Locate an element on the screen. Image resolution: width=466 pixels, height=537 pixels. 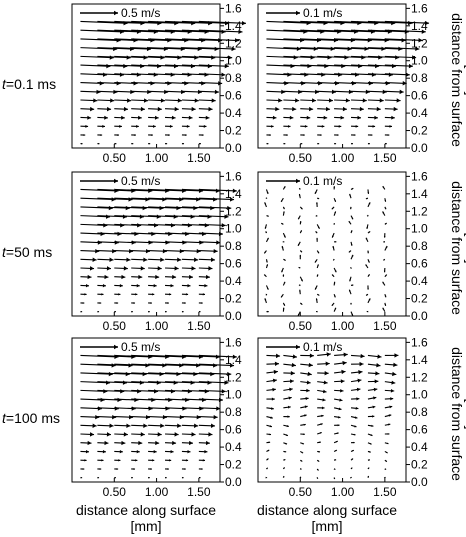
x-tick-label: 0.50 is located at coordinates (115, 158).